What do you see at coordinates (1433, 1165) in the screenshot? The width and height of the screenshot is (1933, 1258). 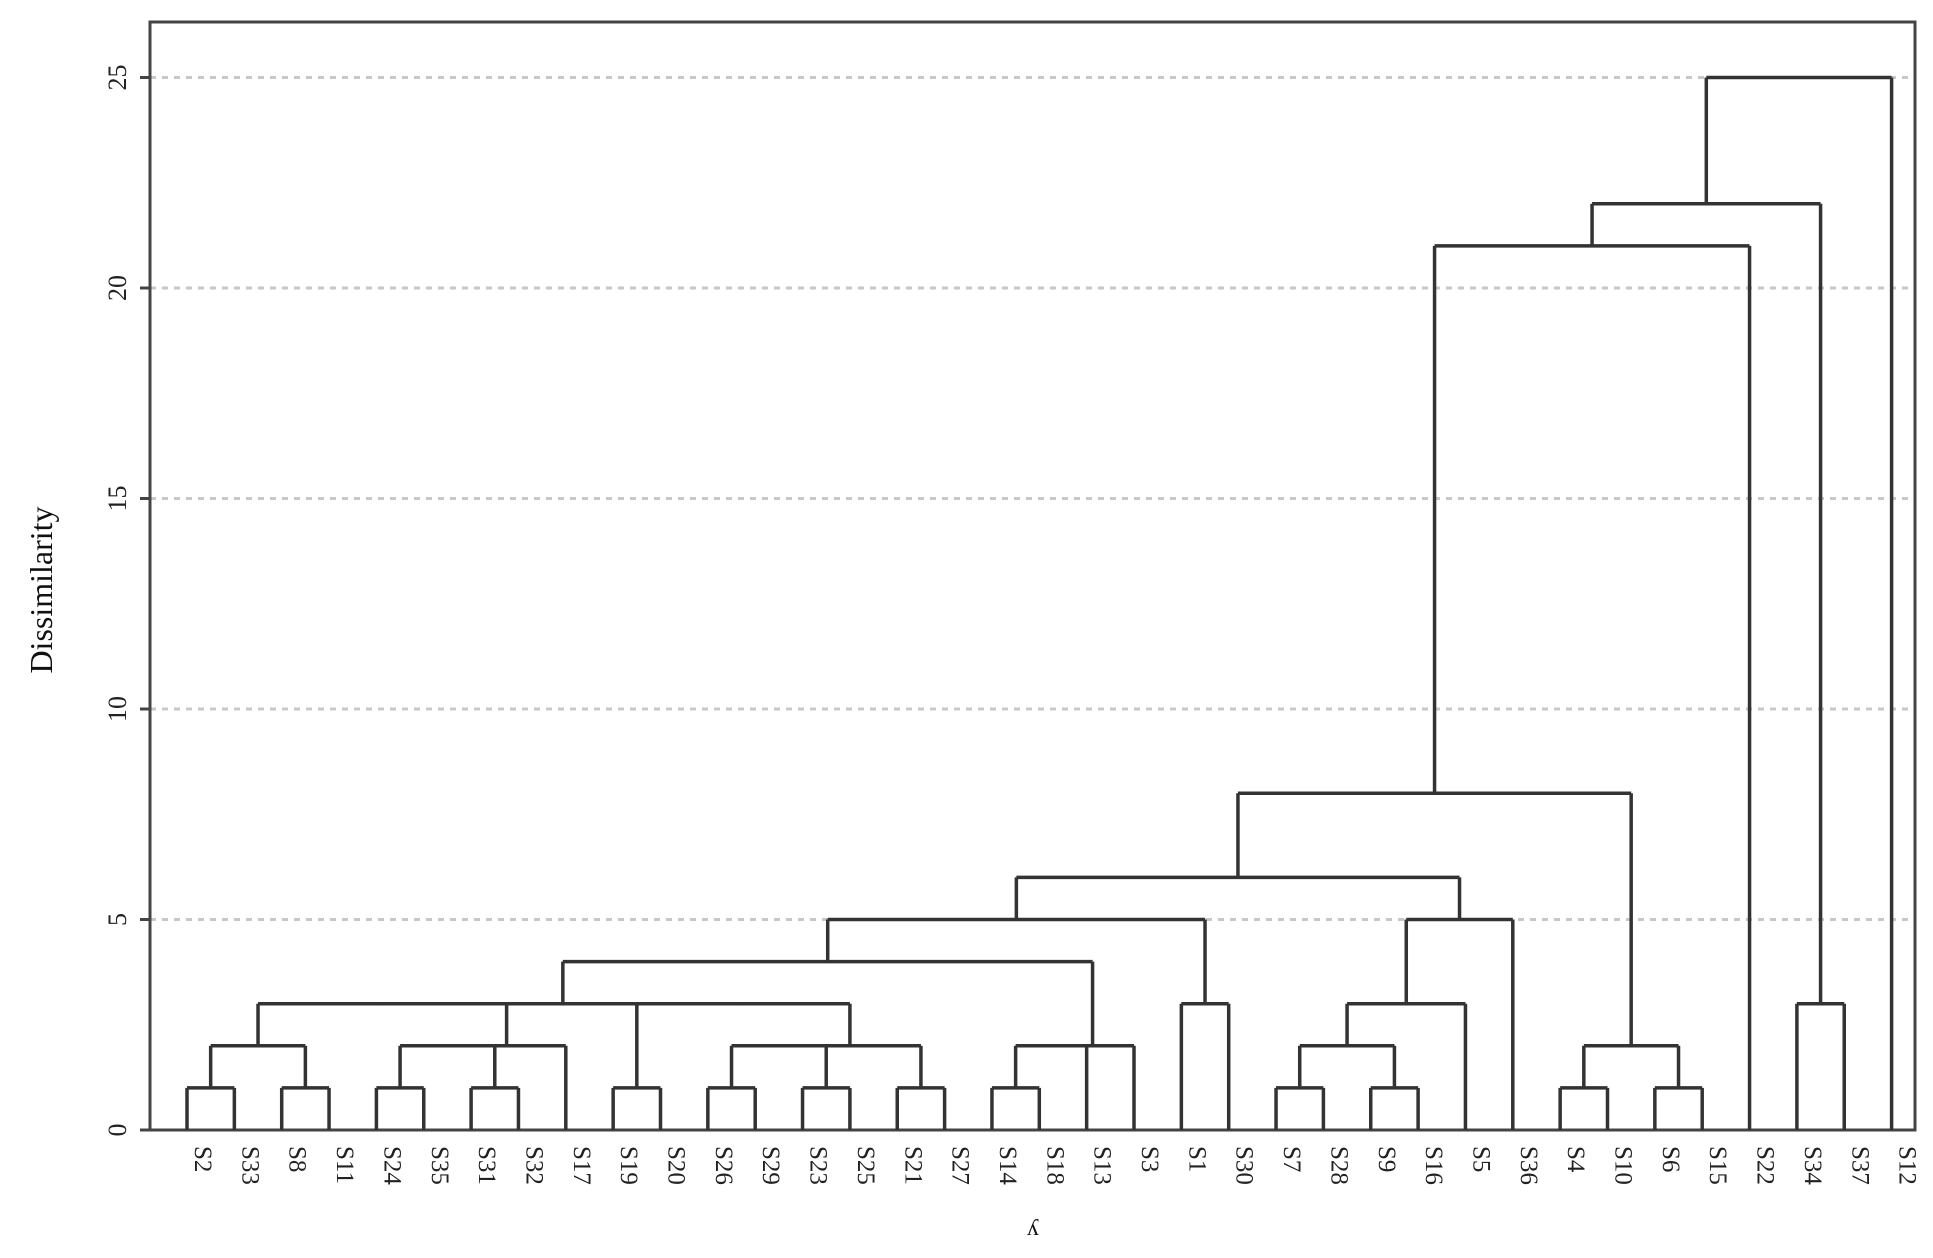 I see `leaf-label: S16` at bounding box center [1433, 1165].